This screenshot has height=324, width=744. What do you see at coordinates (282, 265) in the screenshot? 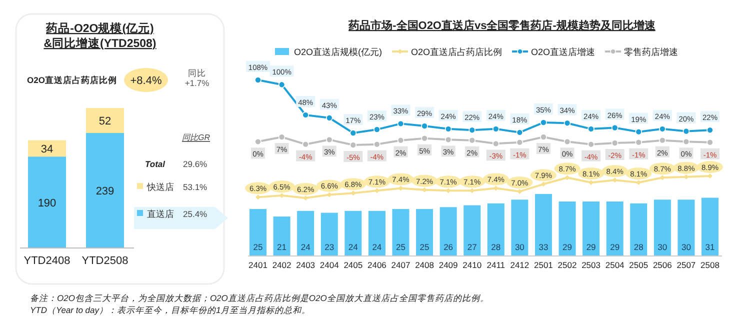
I see `x-tick-label: 2402` at bounding box center [282, 265].